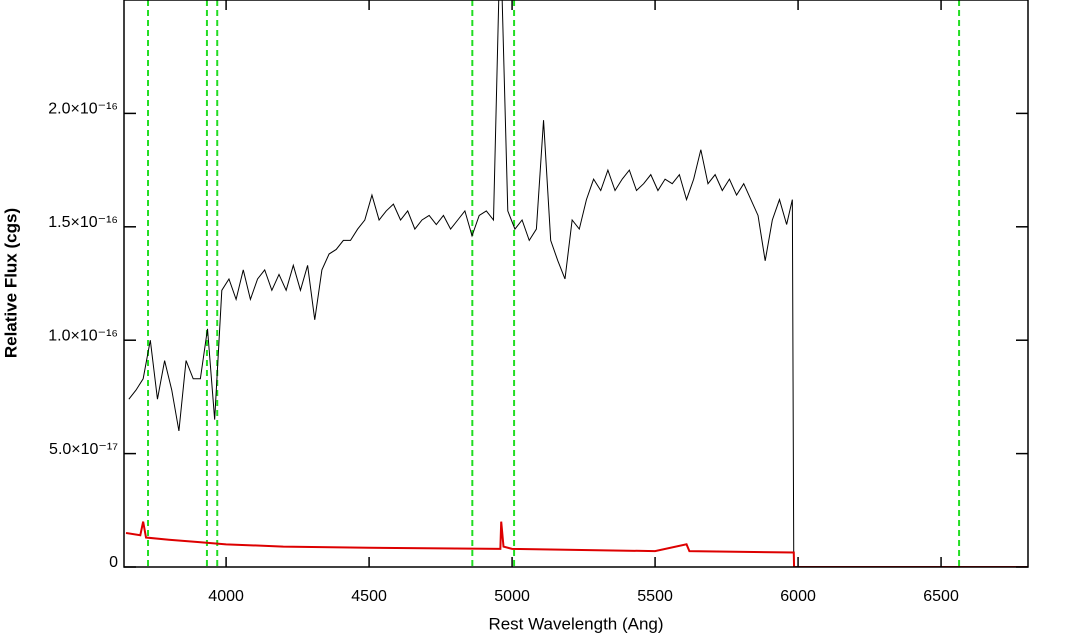 This screenshot has height=637, width=1069. Describe the element at coordinates (575, 623) in the screenshot. I see `x-axis-title: Rest Wavelength (Ang)` at that location.